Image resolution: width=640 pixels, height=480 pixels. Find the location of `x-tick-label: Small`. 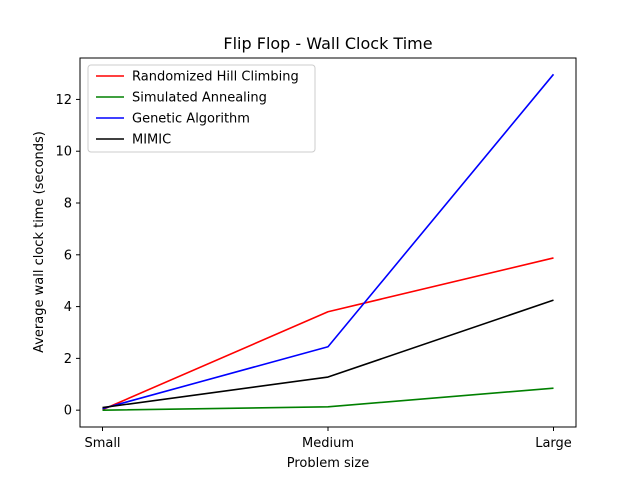

x-tick-label: Small is located at coordinates (102, 443).